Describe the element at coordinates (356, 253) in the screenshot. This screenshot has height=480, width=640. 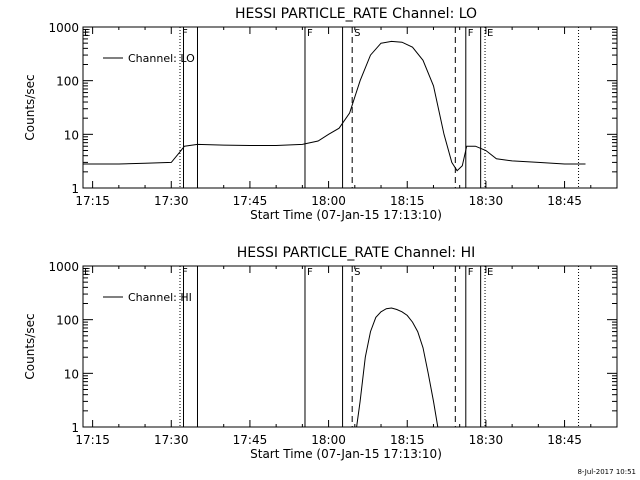
I see `chart-title: HESSI PARTICLE_RATE Channel: HI` at that location.